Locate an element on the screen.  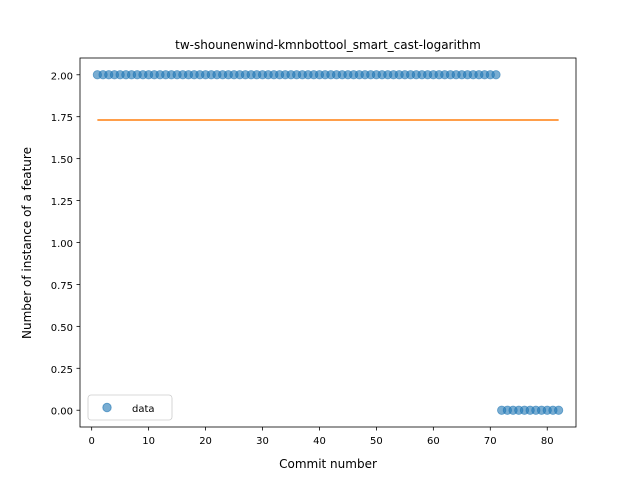
legend: data is located at coordinates (130, 407).